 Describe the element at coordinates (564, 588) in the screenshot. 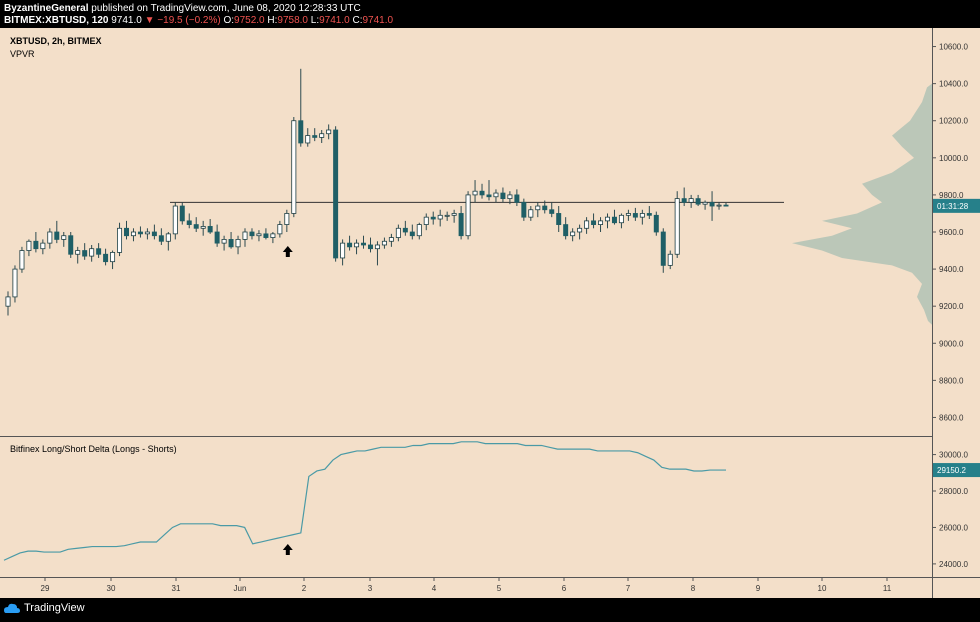

I see `time-tick-label: 6` at that location.